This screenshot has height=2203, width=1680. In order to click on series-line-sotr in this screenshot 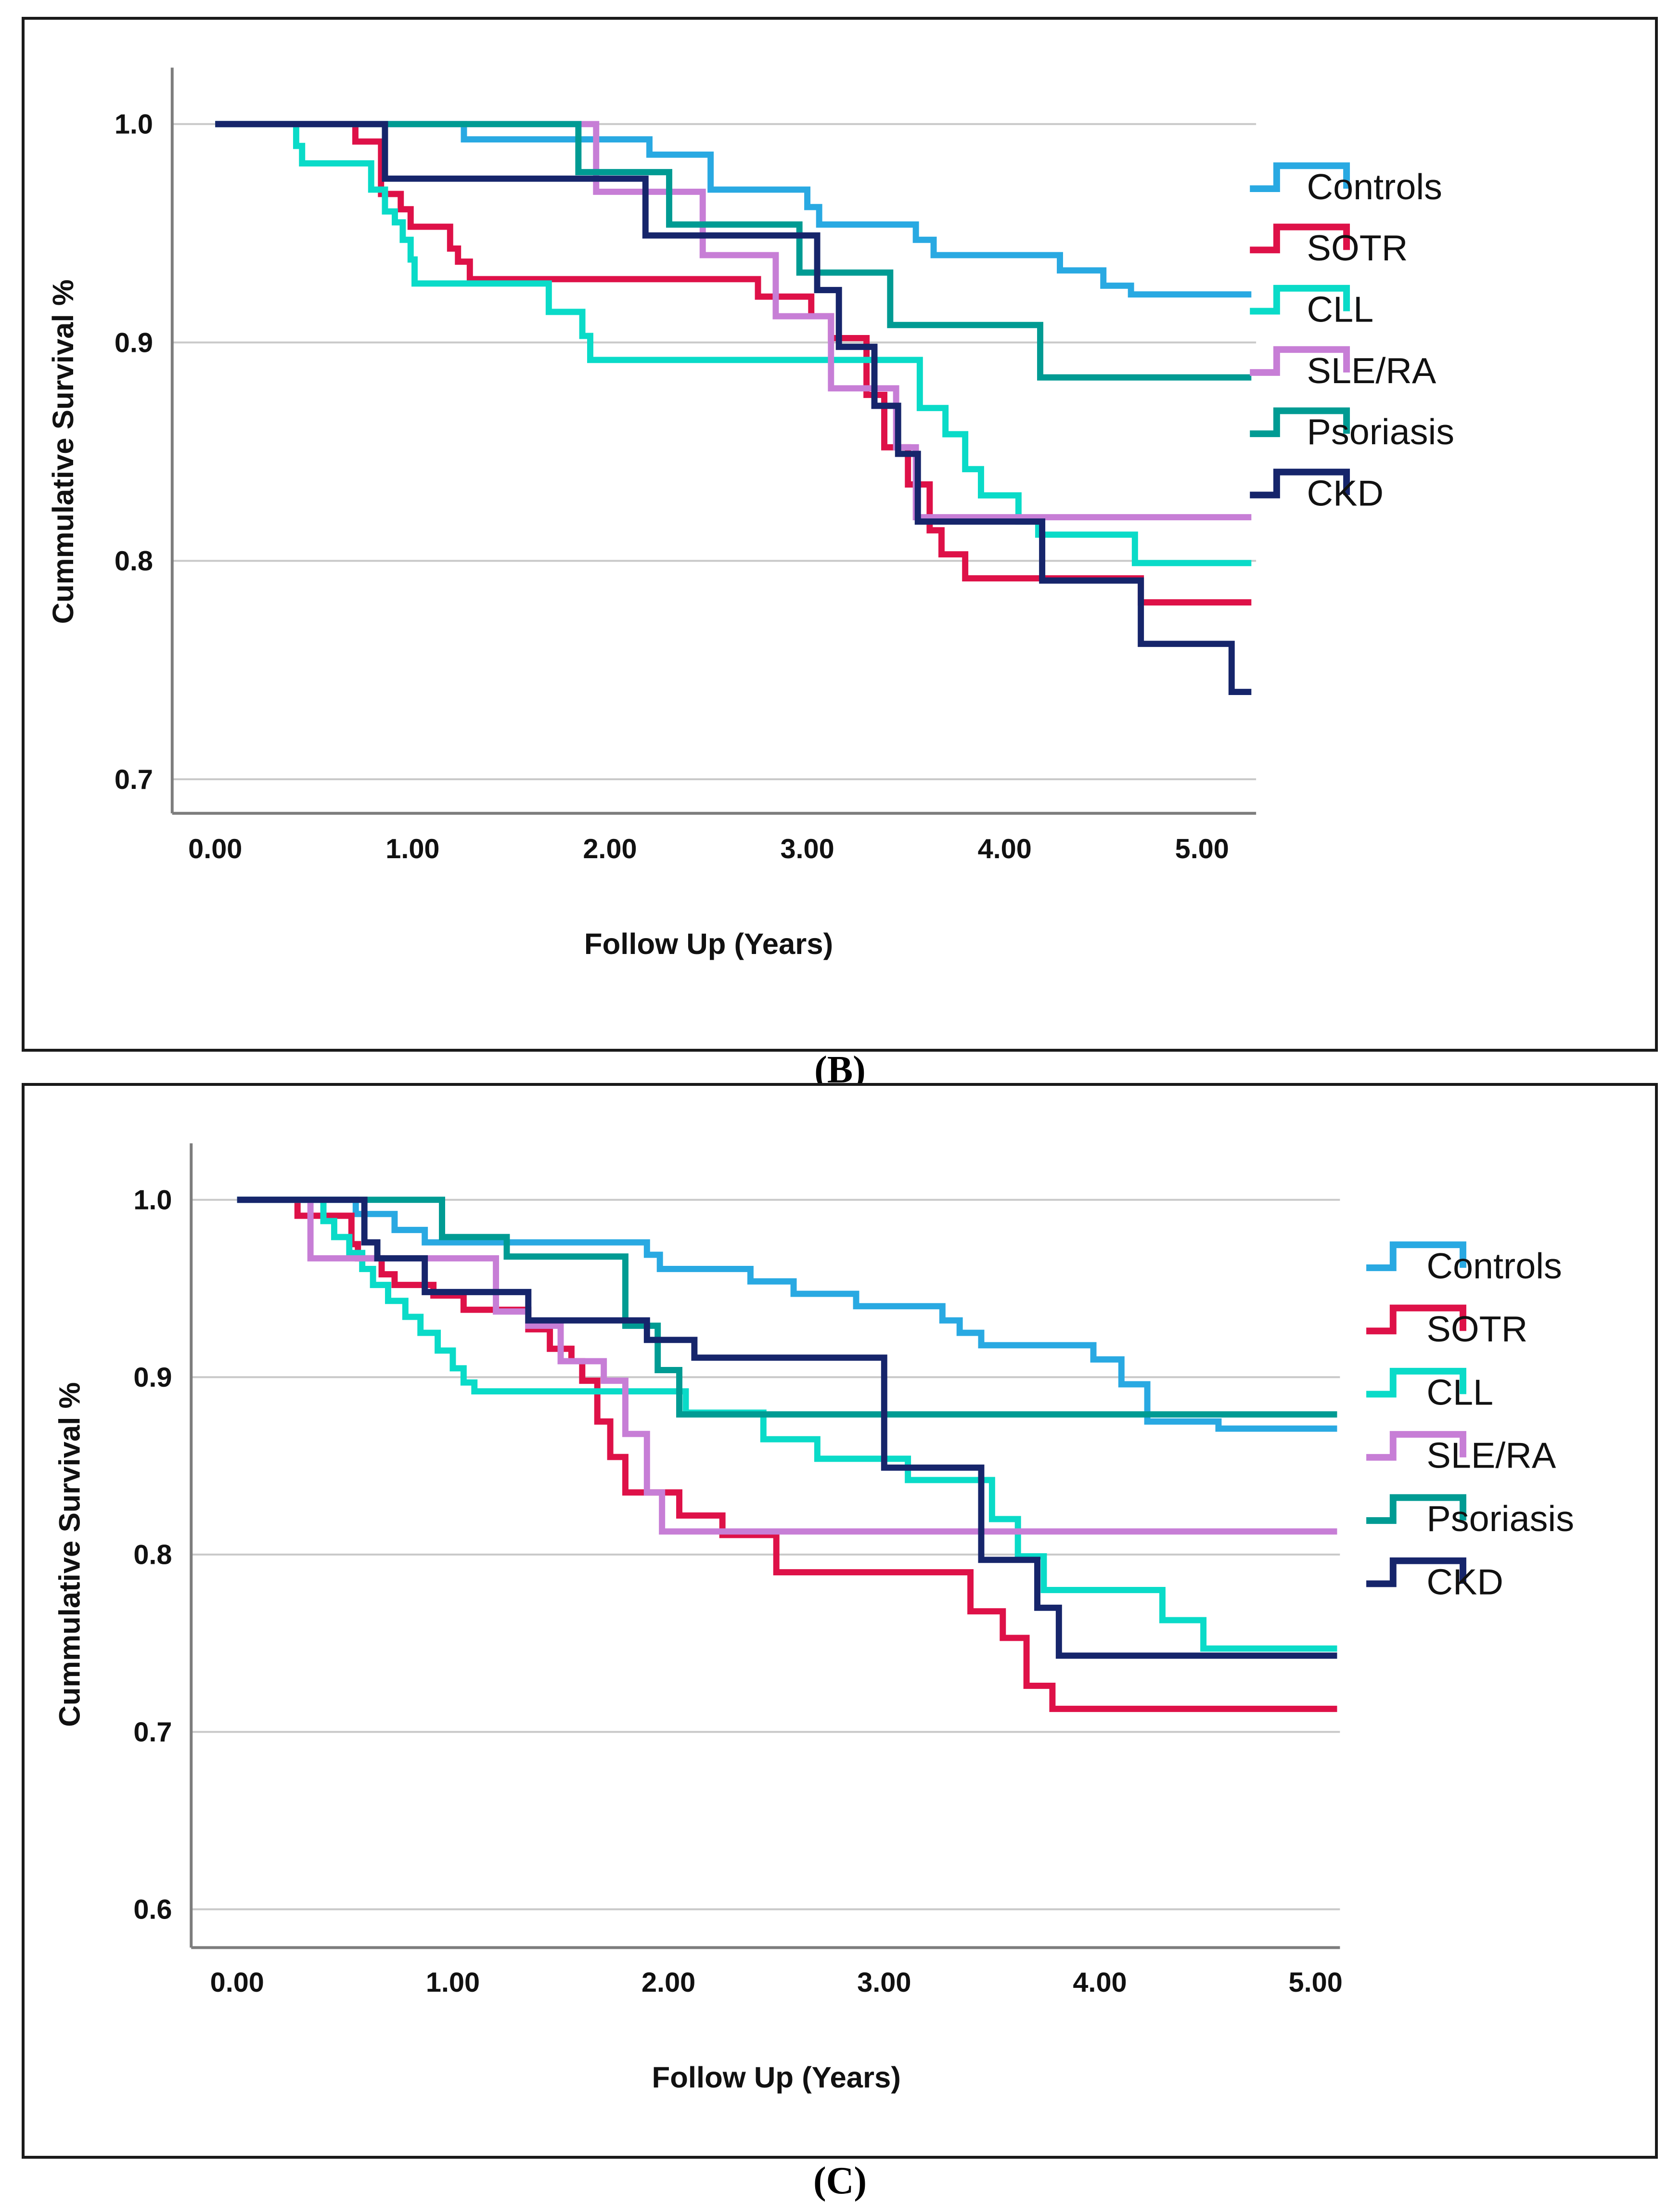, I will do `click(733, 363)`.